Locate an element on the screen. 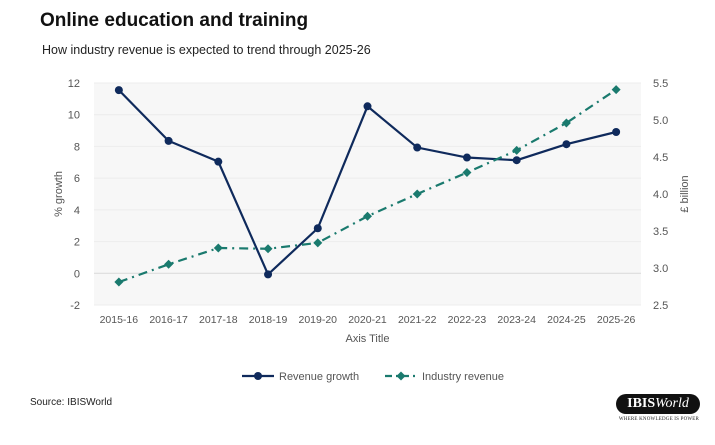 Image resolution: width=715 pixels, height=445 pixels. x-tick-label: 2022-23 is located at coordinates (467, 320).